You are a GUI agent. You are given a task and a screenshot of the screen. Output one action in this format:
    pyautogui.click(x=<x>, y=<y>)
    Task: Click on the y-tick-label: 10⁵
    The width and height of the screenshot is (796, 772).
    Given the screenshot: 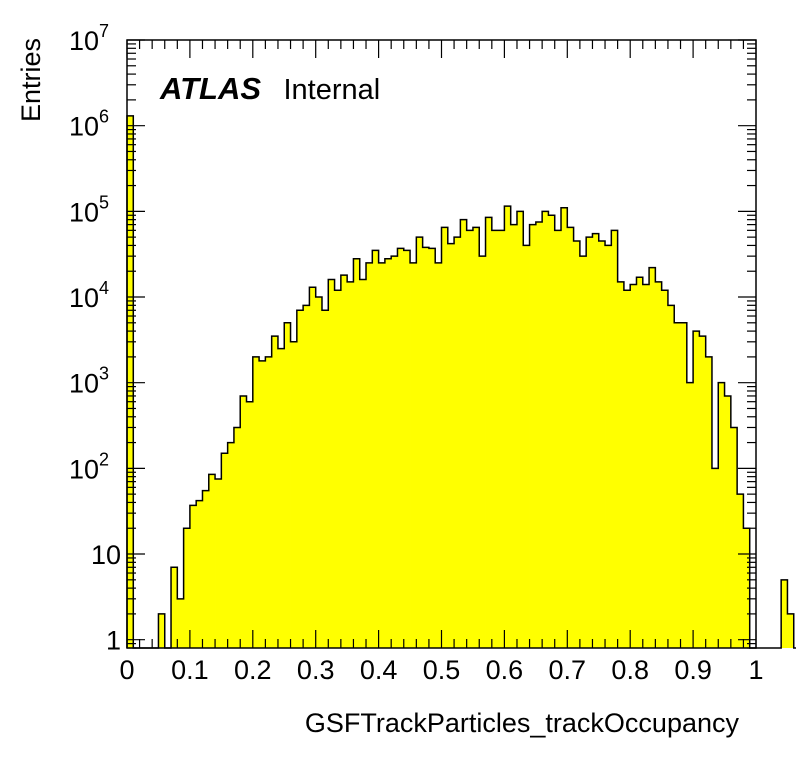 What is the action you would take?
    pyautogui.click(x=89, y=209)
    